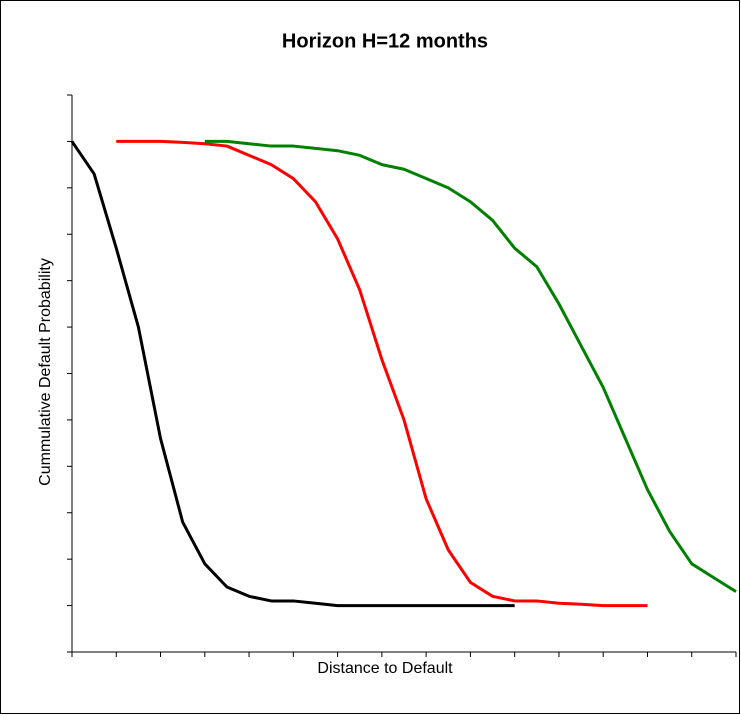  What do you see at coordinates (45, 372) in the screenshot?
I see `y-axis-label: Cummulative Default Probability` at bounding box center [45, 372].